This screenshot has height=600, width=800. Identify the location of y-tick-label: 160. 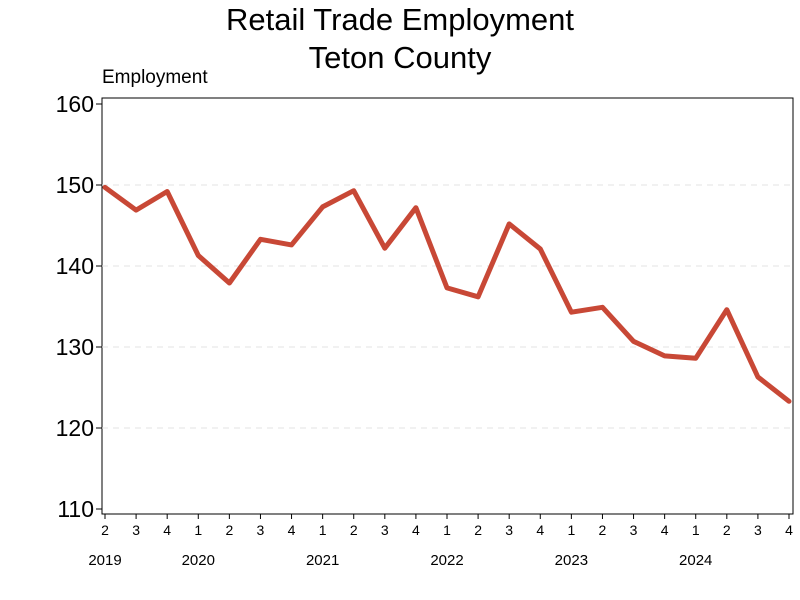
(75, 104).